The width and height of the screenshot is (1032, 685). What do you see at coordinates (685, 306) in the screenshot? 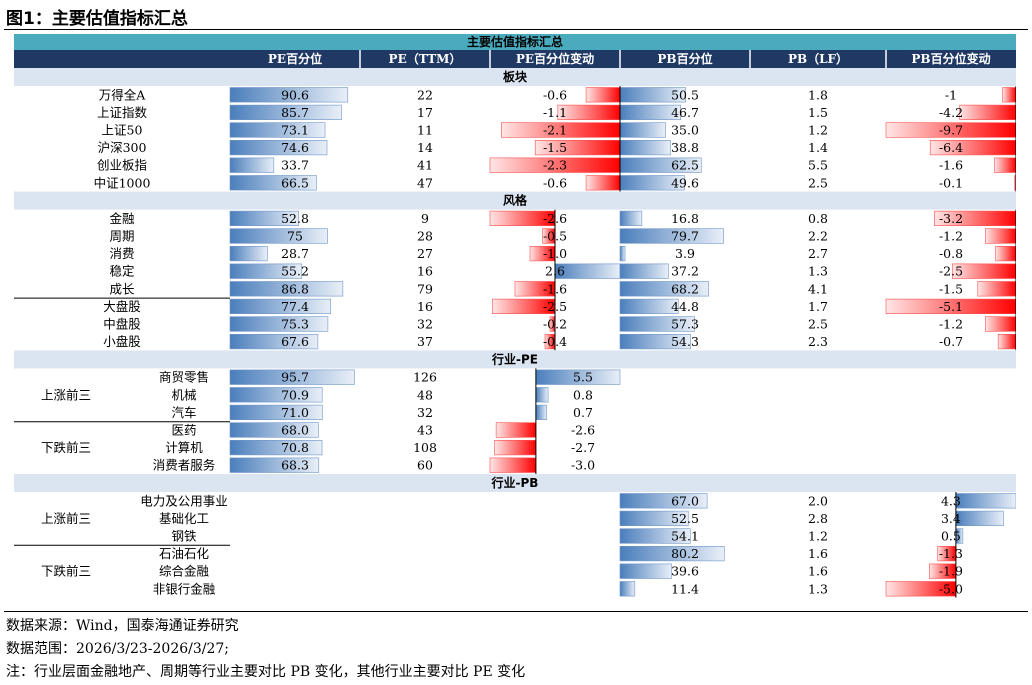
I see `pb-pct-value: 44.8` at bounding box center [685, 306].